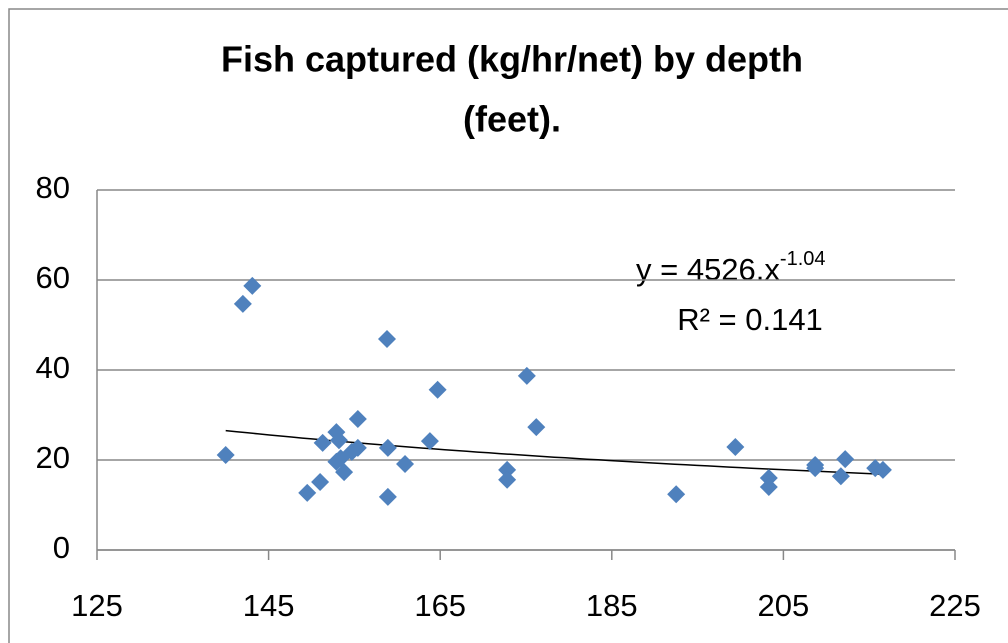 The height and width of the screenshot is (643, 1008). I want to click on y-tick-label: 0, so click(61, 547).